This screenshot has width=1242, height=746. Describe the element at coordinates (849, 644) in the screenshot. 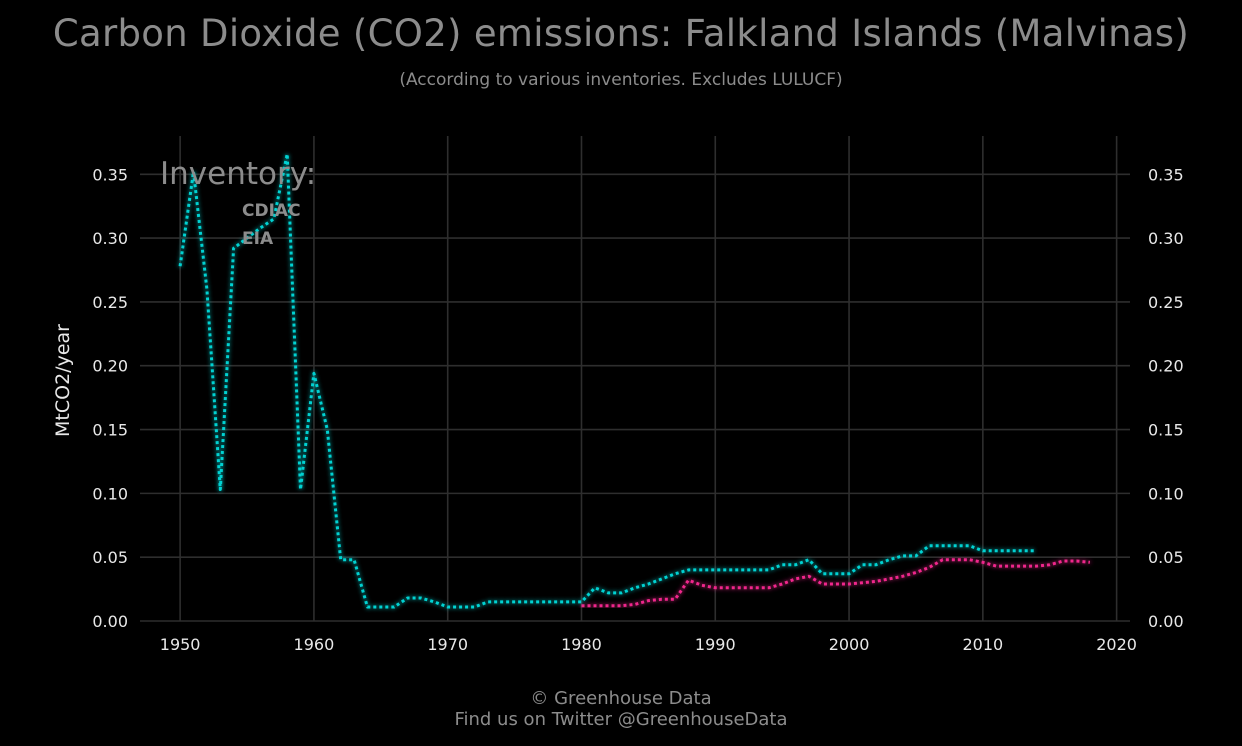

I see `x-tick-label: 2000` at that location.